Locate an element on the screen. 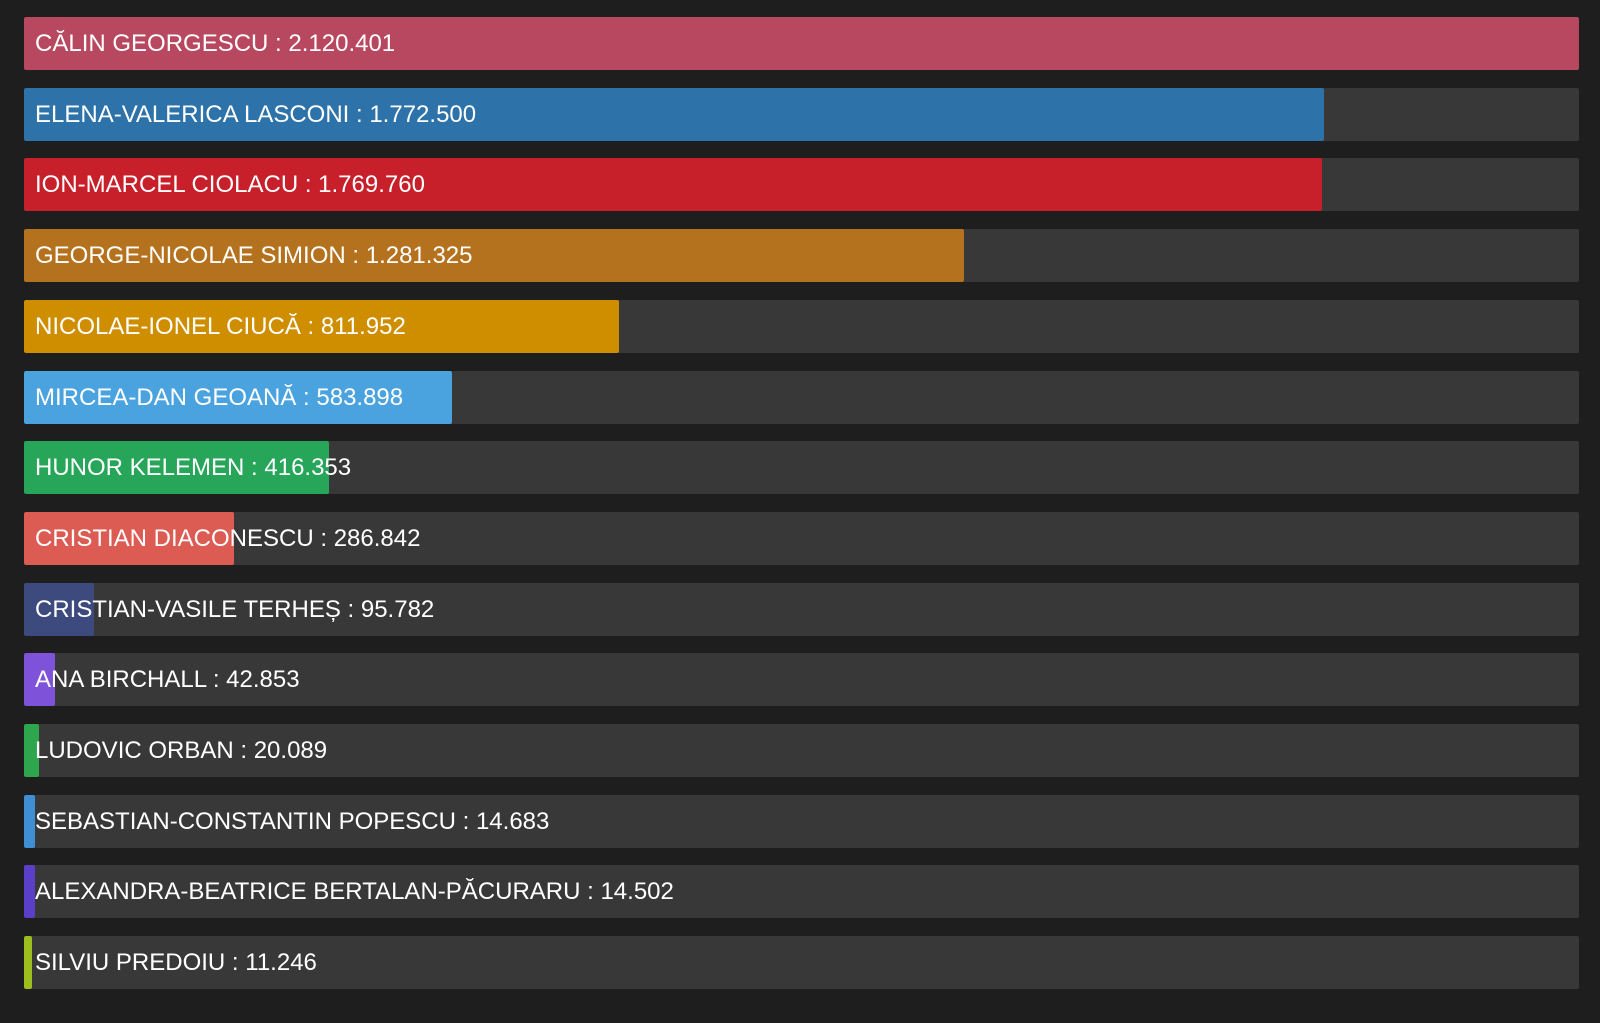 The width and height of the screenshot is (1600, 1023). bar-track: CĂLIN GEORGESCU : 2.120.401 is located at coordinates (801, 43).